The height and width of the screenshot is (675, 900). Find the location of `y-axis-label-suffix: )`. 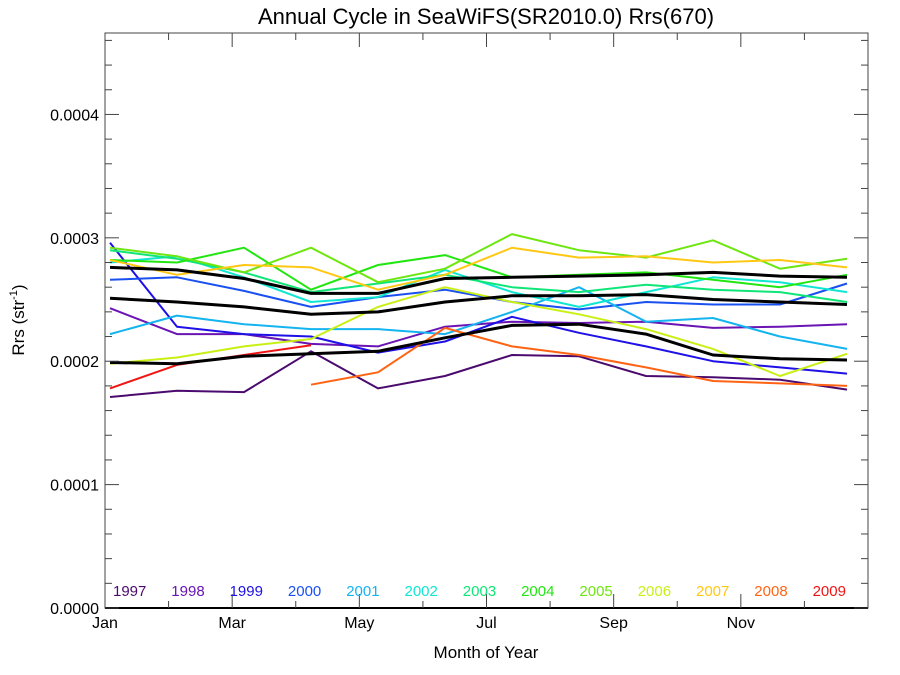

y-axis-label-suffix: ) is located at coordinates (18, 287).